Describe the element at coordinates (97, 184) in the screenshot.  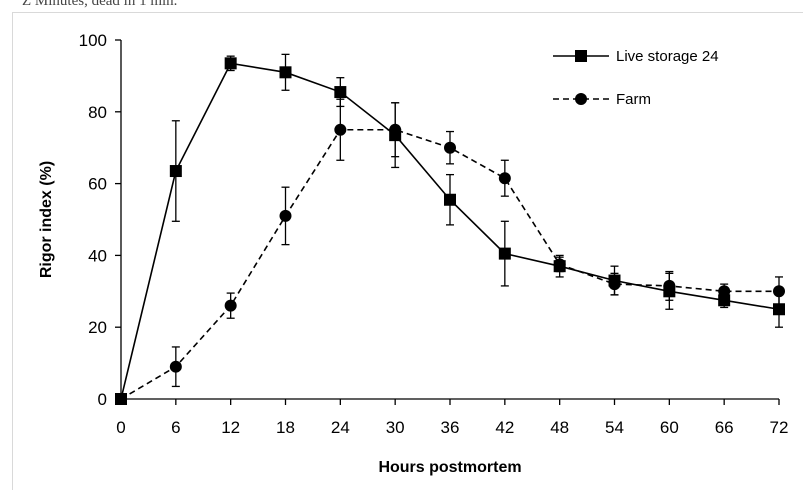
I see `y-tick-label: 60` at that location.